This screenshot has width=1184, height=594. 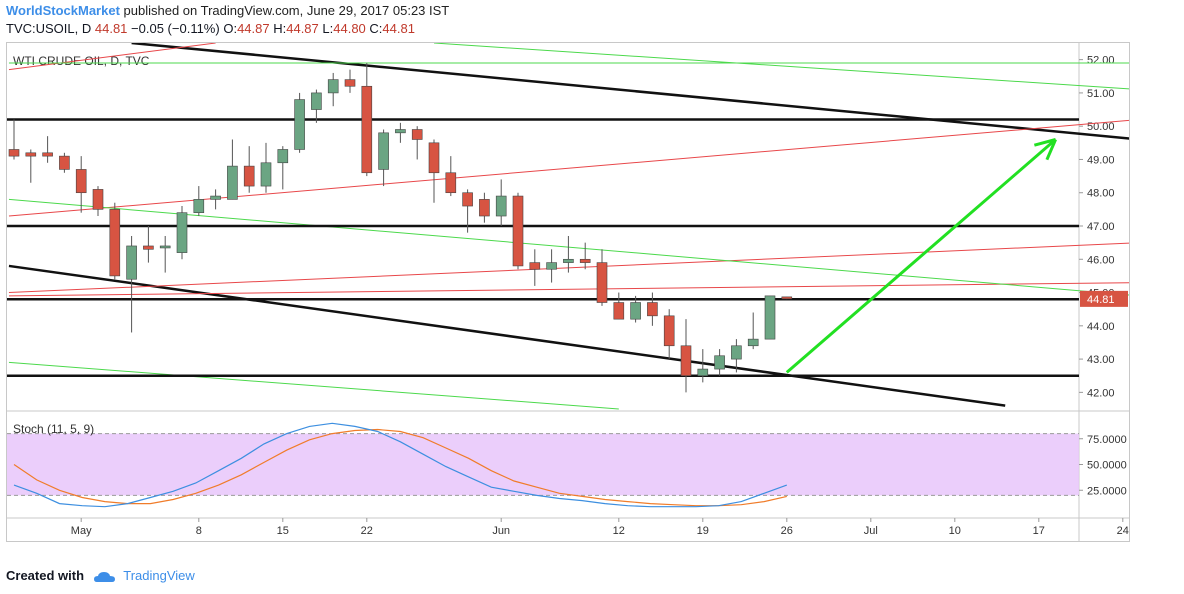 I want to click on stoch-title: Stoch (11, 5, 9), so click(x=53, y=429).